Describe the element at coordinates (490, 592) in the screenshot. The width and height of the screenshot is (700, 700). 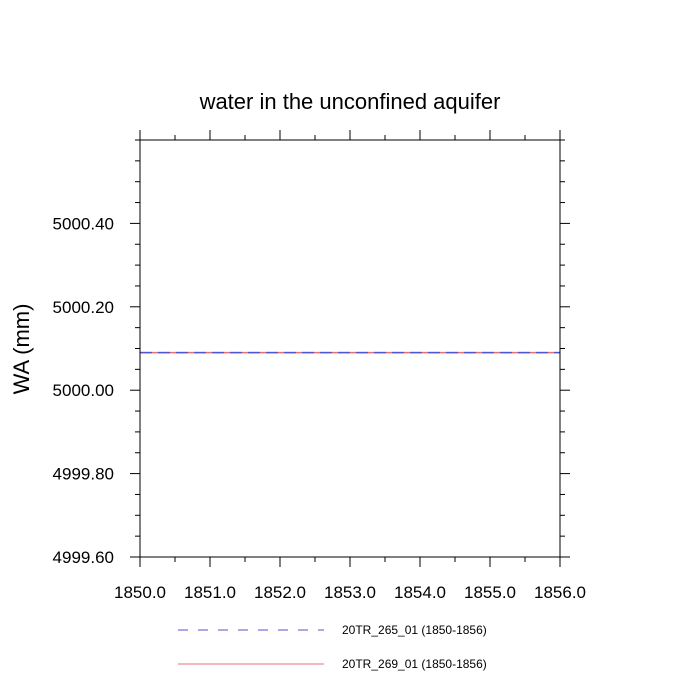
I see `x-tick-label: 1855.0` at that location.